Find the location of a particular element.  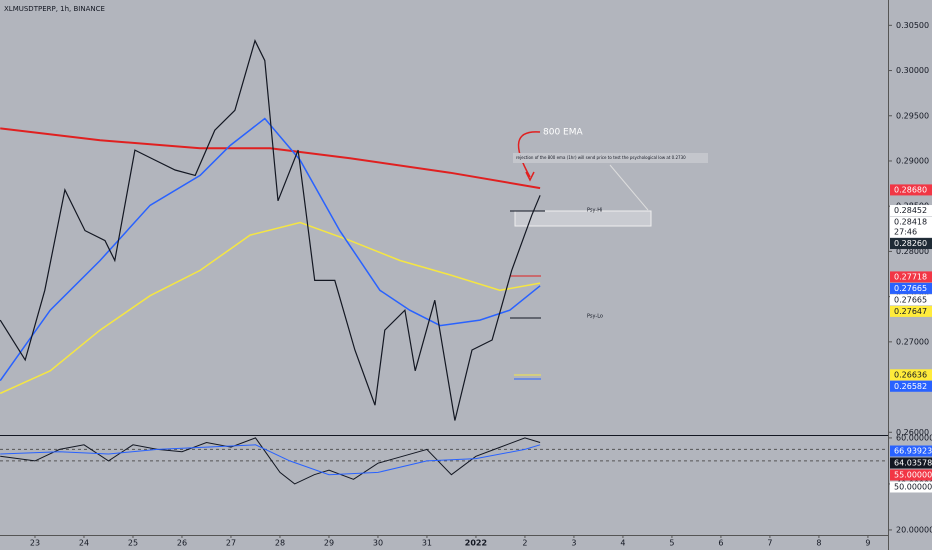

price-tag-label: 0.26582 is located at coordinates (910, 386).